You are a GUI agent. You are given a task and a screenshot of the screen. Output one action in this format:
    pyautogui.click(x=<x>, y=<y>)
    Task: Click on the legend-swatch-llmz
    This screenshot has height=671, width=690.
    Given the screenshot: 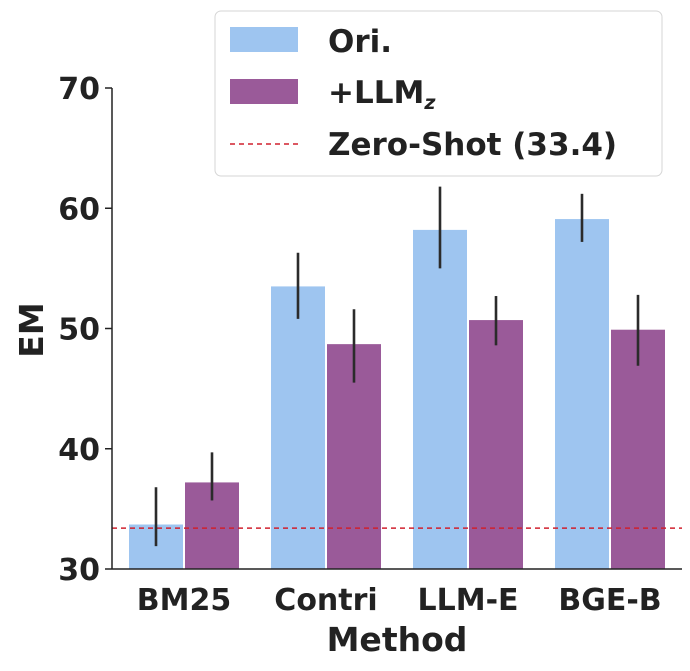 What is the action you would take?
    pyautogui.click(x=264, y=91)
    